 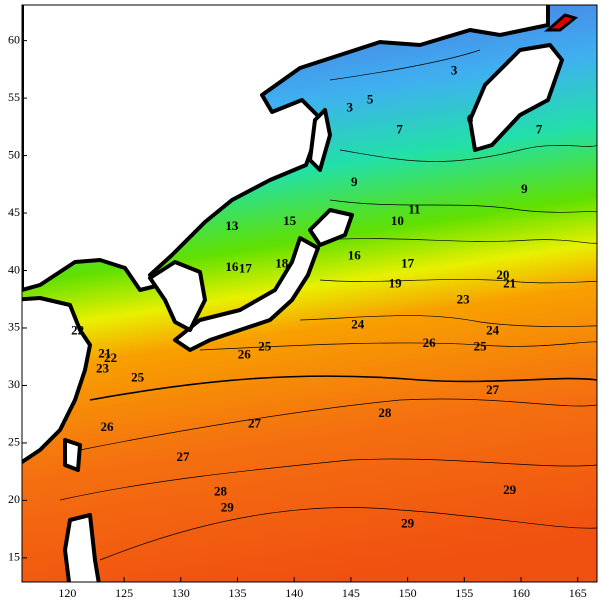 What do you see at coordinates (246, 294) in the screenshot?
I see `land-honshu` at bounding box center [246, 294].